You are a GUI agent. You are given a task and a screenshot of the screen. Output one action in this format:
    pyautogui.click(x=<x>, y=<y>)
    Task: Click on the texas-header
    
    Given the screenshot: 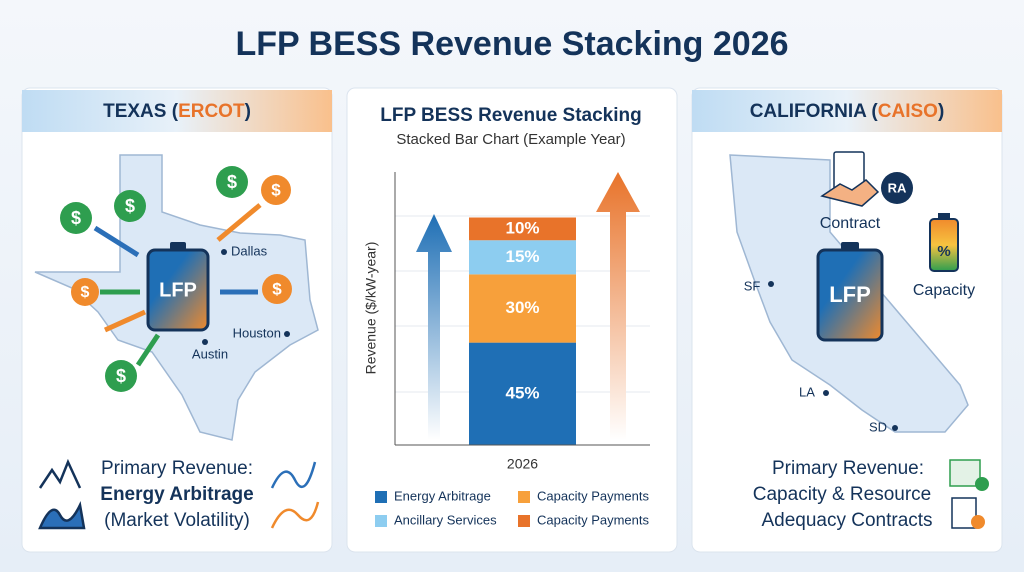 What is the action you would take?
    pyautogui.click(x=177, y=111)
    